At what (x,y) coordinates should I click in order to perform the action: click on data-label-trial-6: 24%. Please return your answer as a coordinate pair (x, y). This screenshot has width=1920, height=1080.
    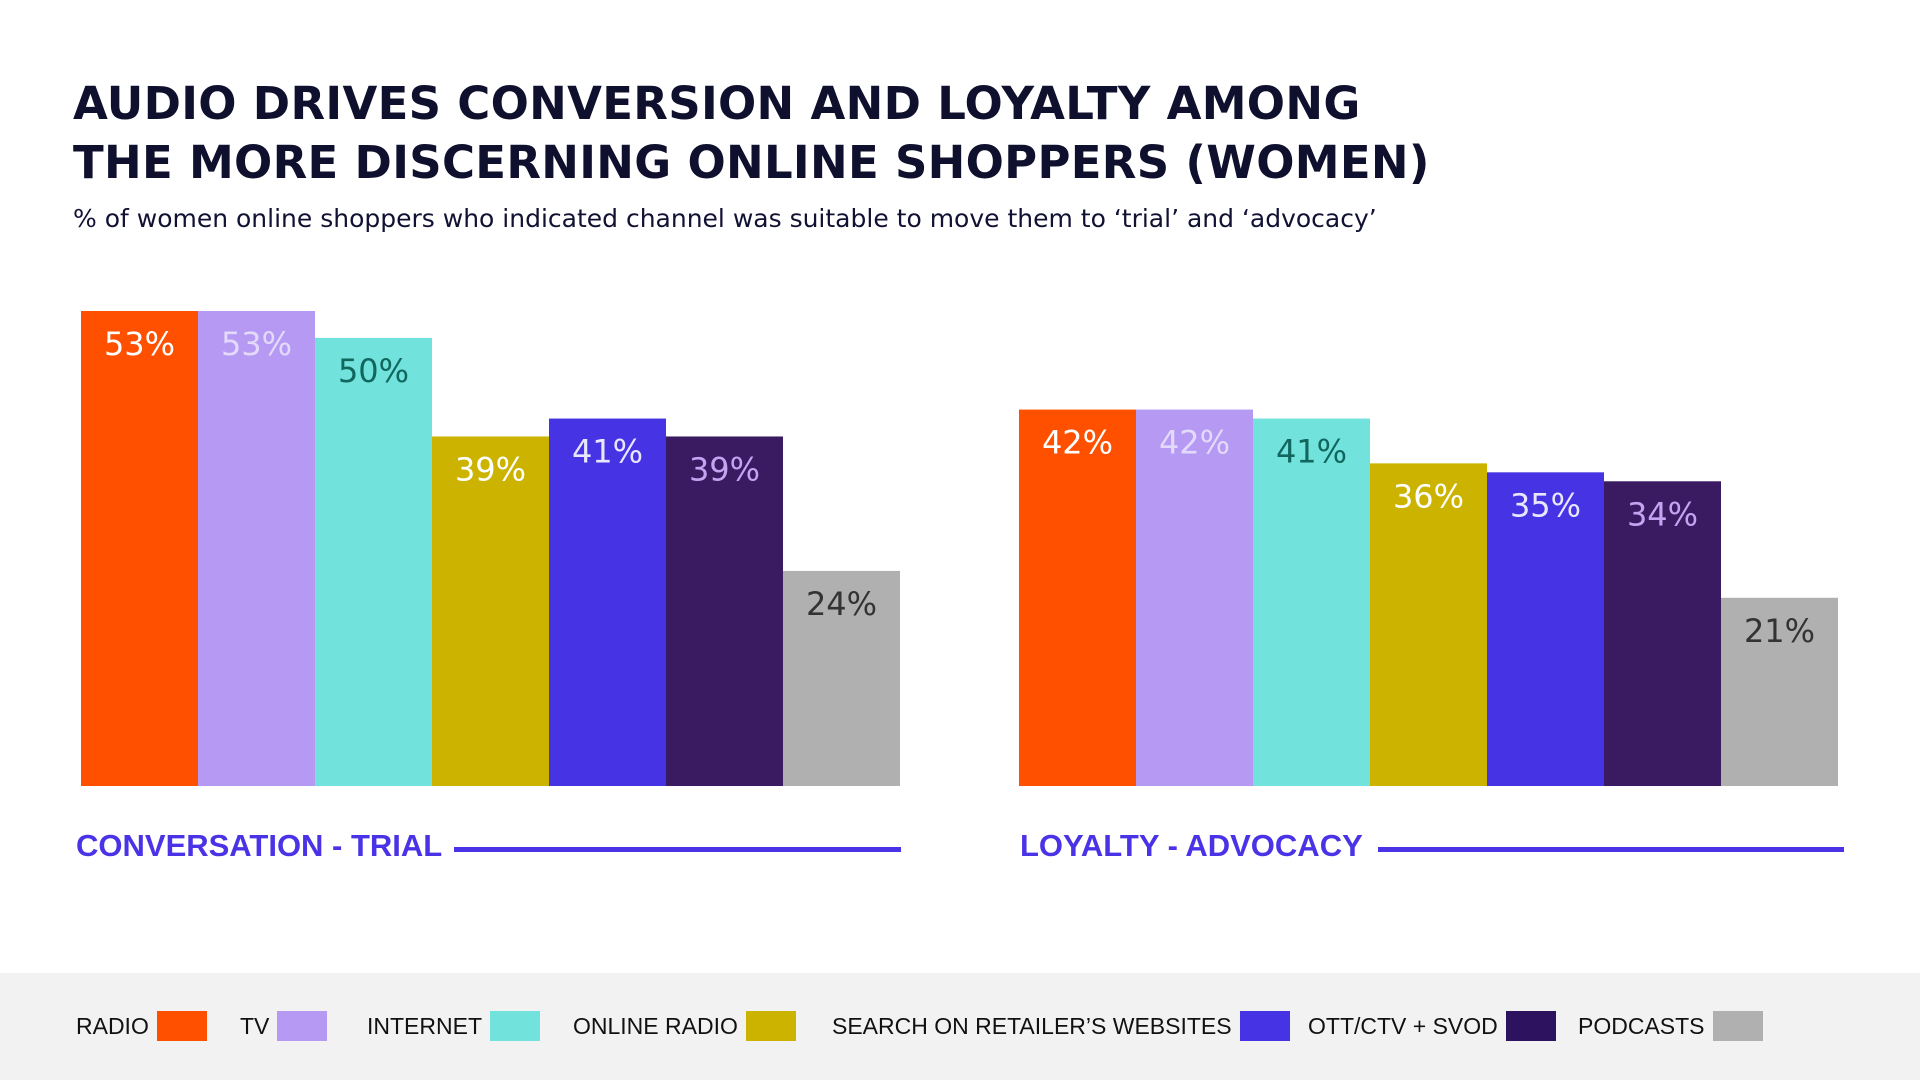
    Looking at the image, I should click on (841, 604).